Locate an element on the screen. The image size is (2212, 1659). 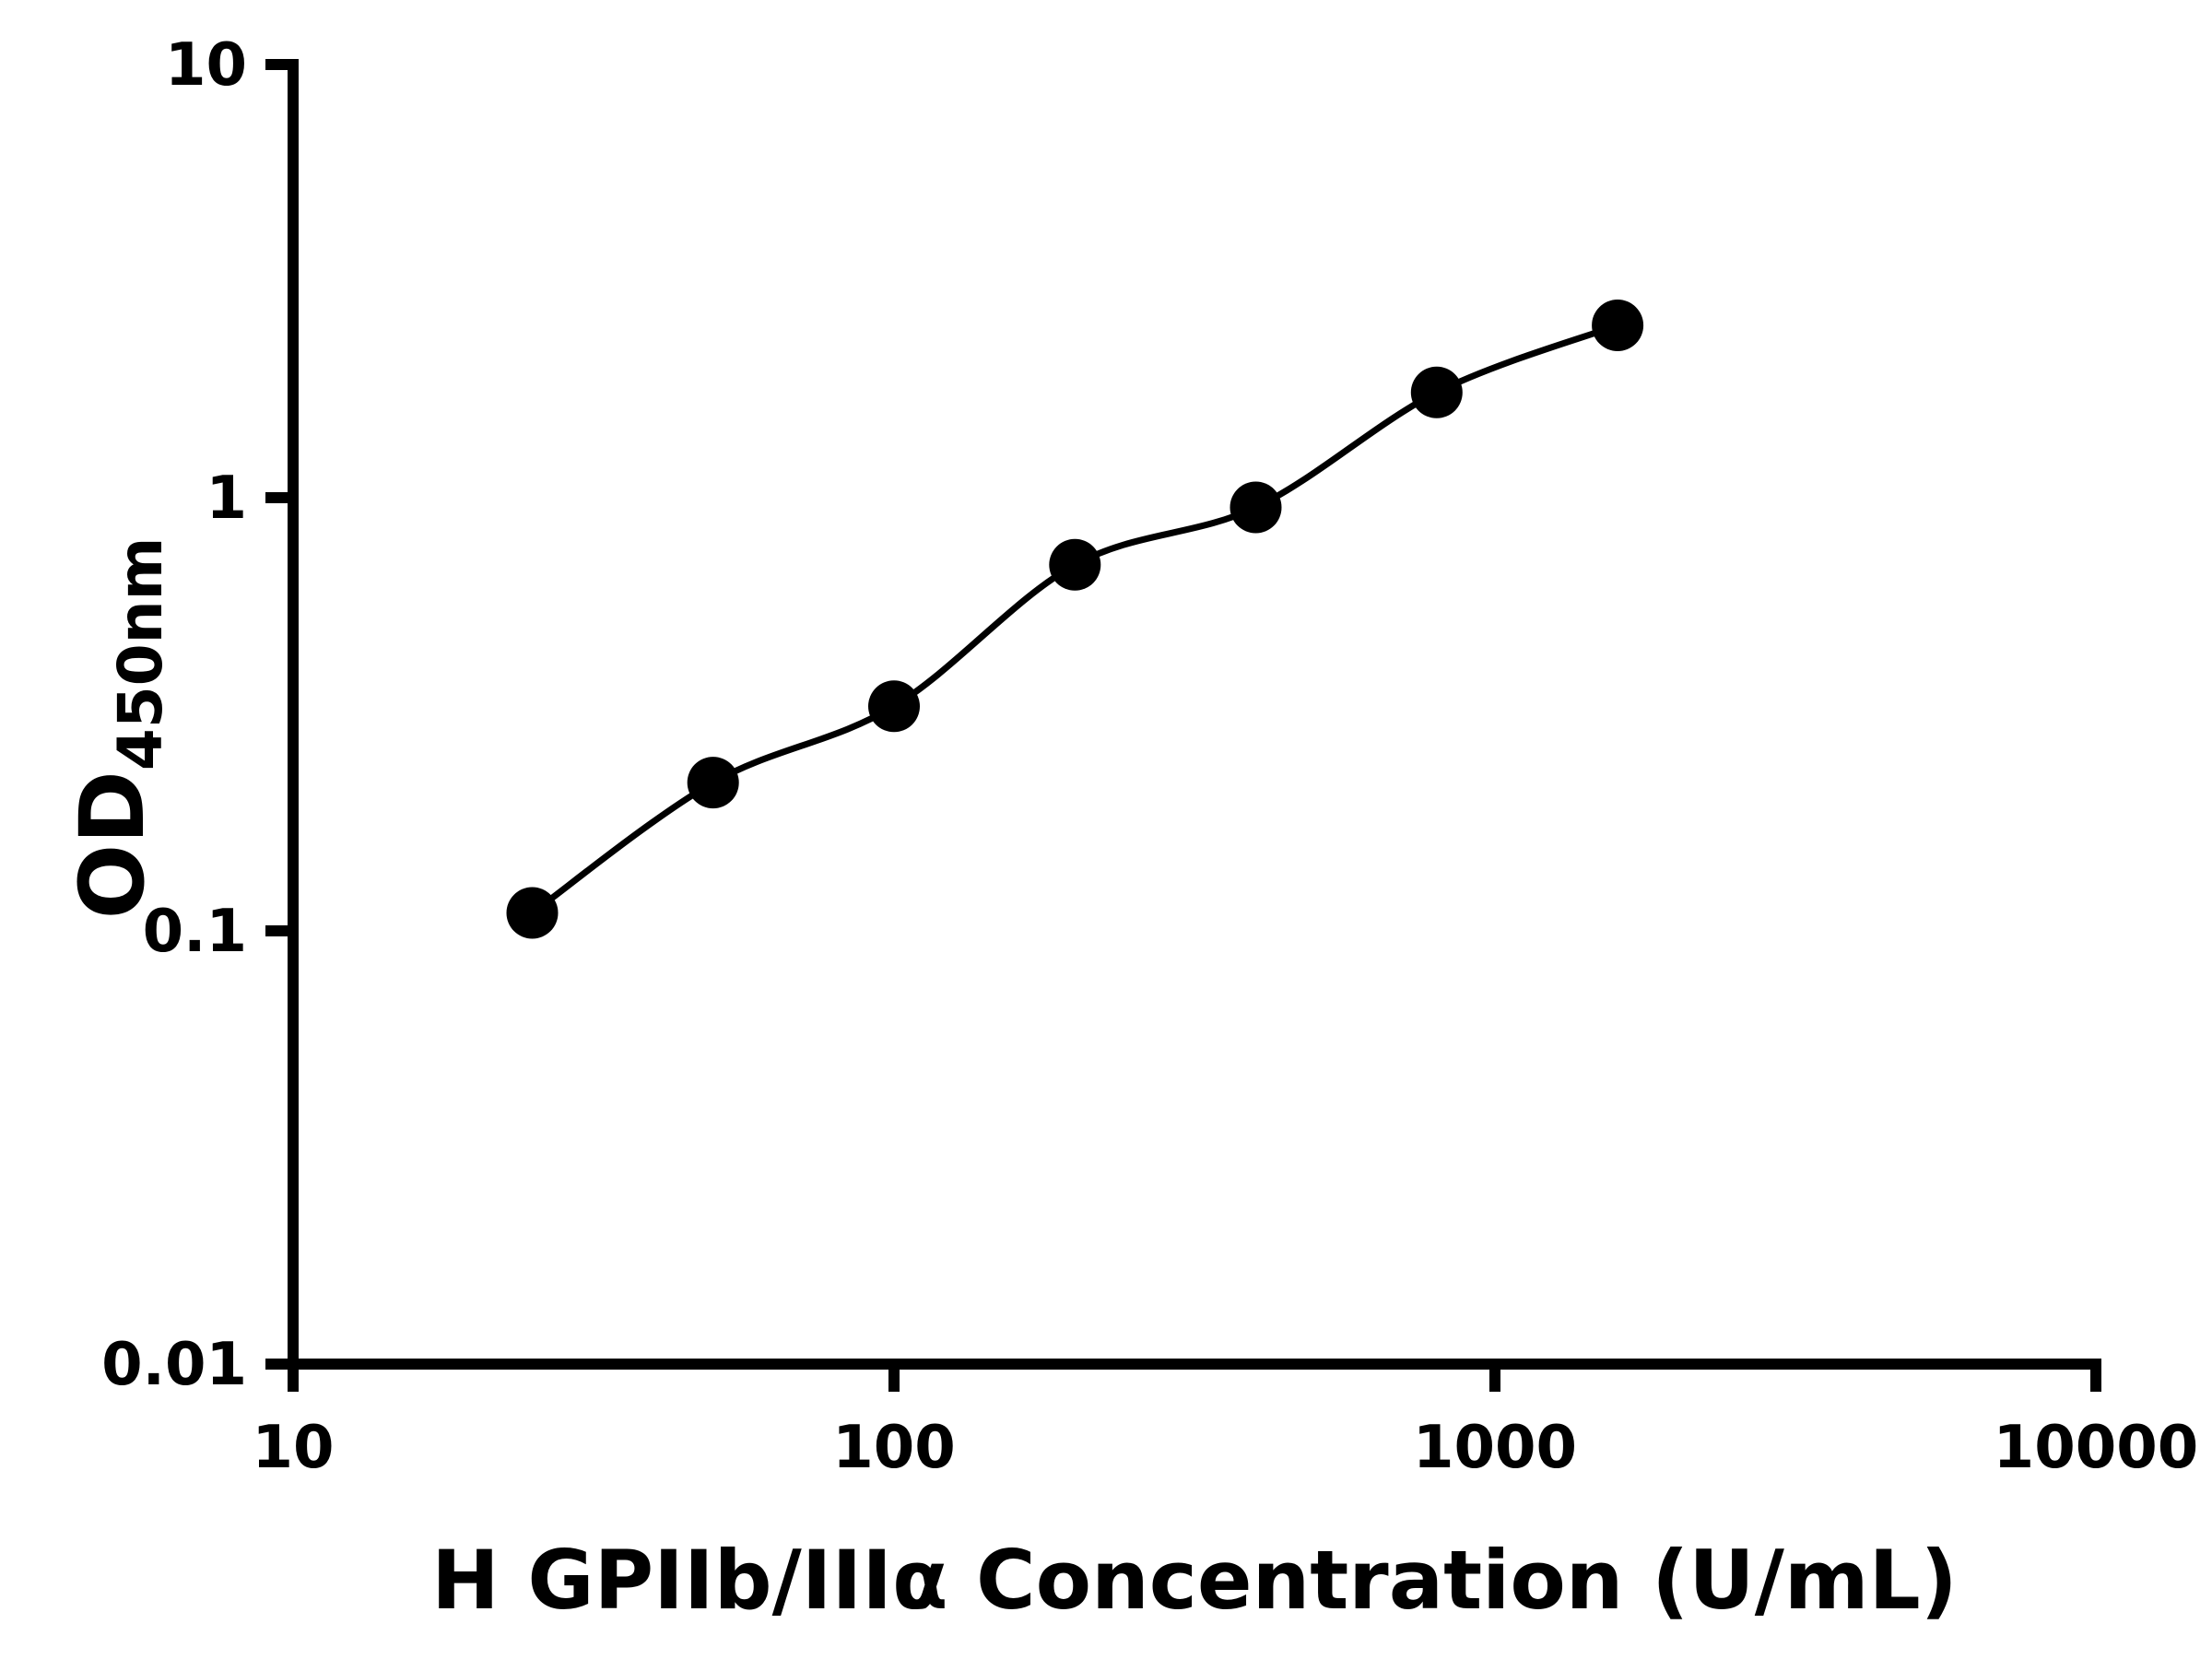
x-axis-title: H GPIIb/IIIα Concentration (U/mL) is located at coordinates (1194, 1580).